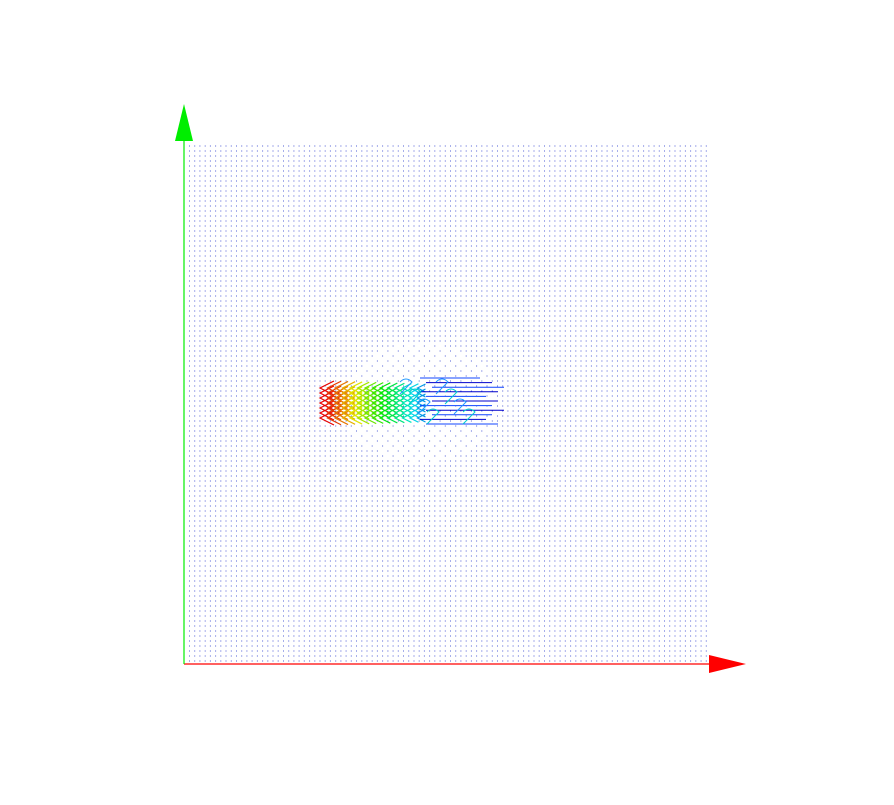 The image size is (894, 805). I want to click on x-axis-head, so click(727, 664).